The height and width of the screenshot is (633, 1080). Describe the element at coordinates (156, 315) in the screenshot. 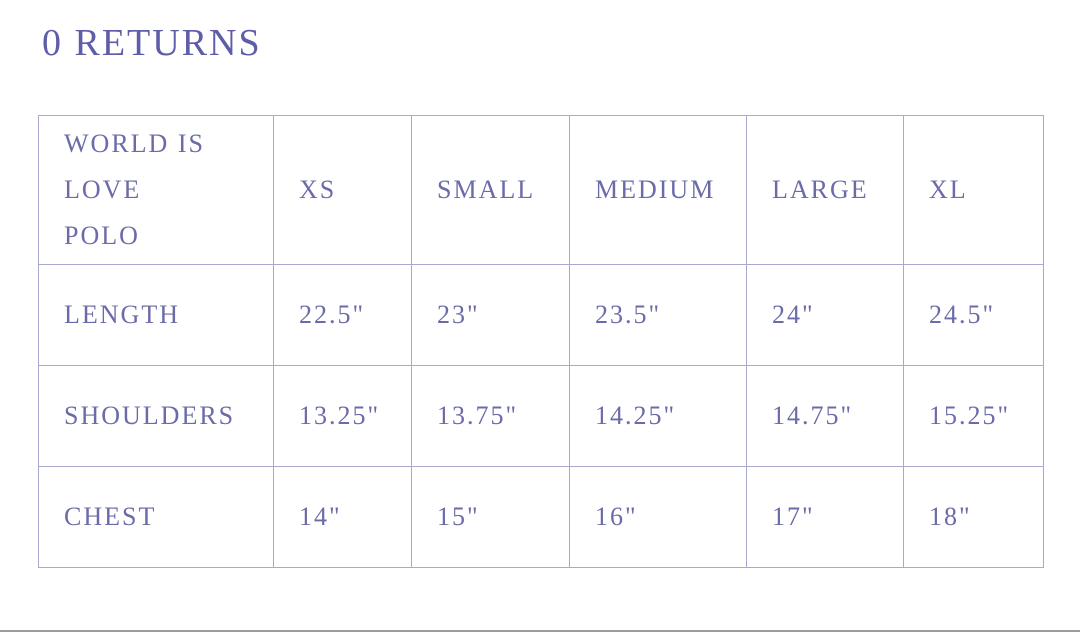

I see `row-label-length: LENGTH` at that location.